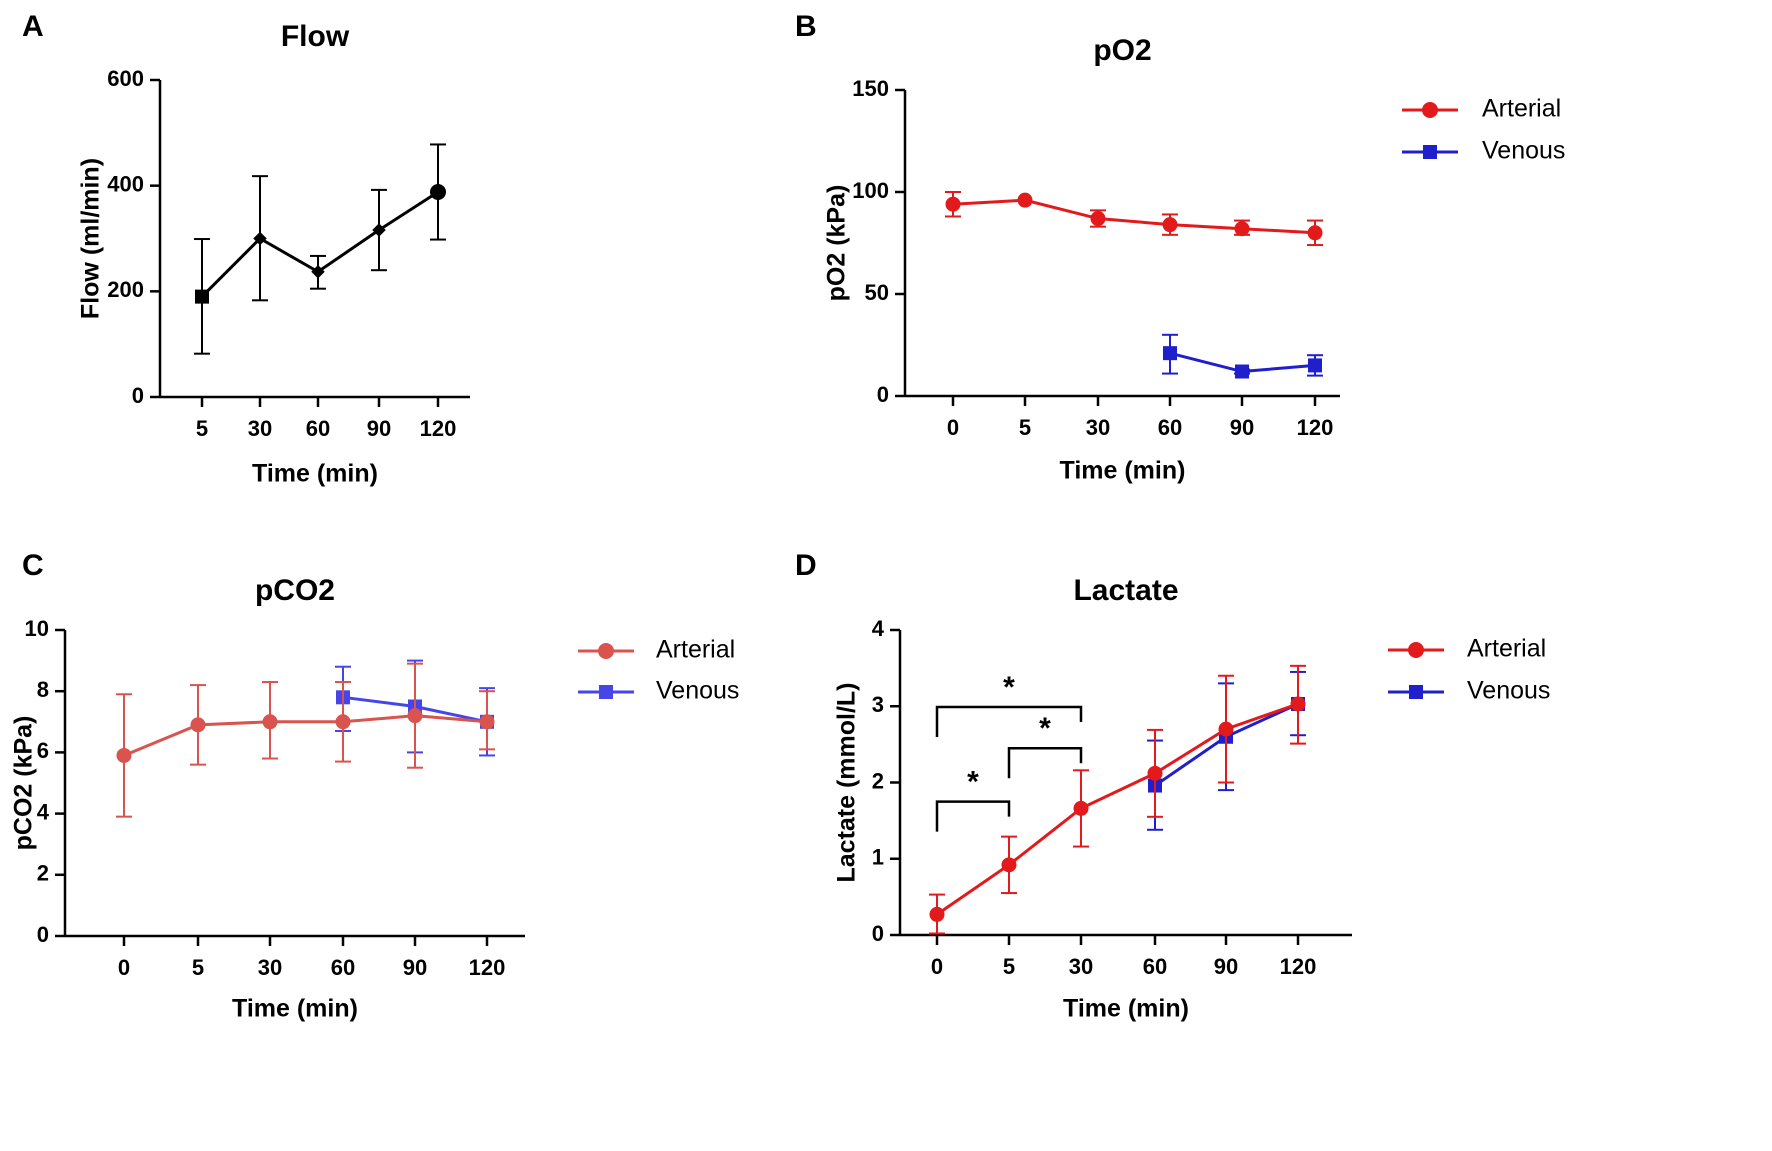 This screenshot has width=1772, height=1151. What do you see at coordinates (295, 1009) in the screenshot?
I see `x-axis-label-c: Time (min)` at bounding box center [295, 1009].